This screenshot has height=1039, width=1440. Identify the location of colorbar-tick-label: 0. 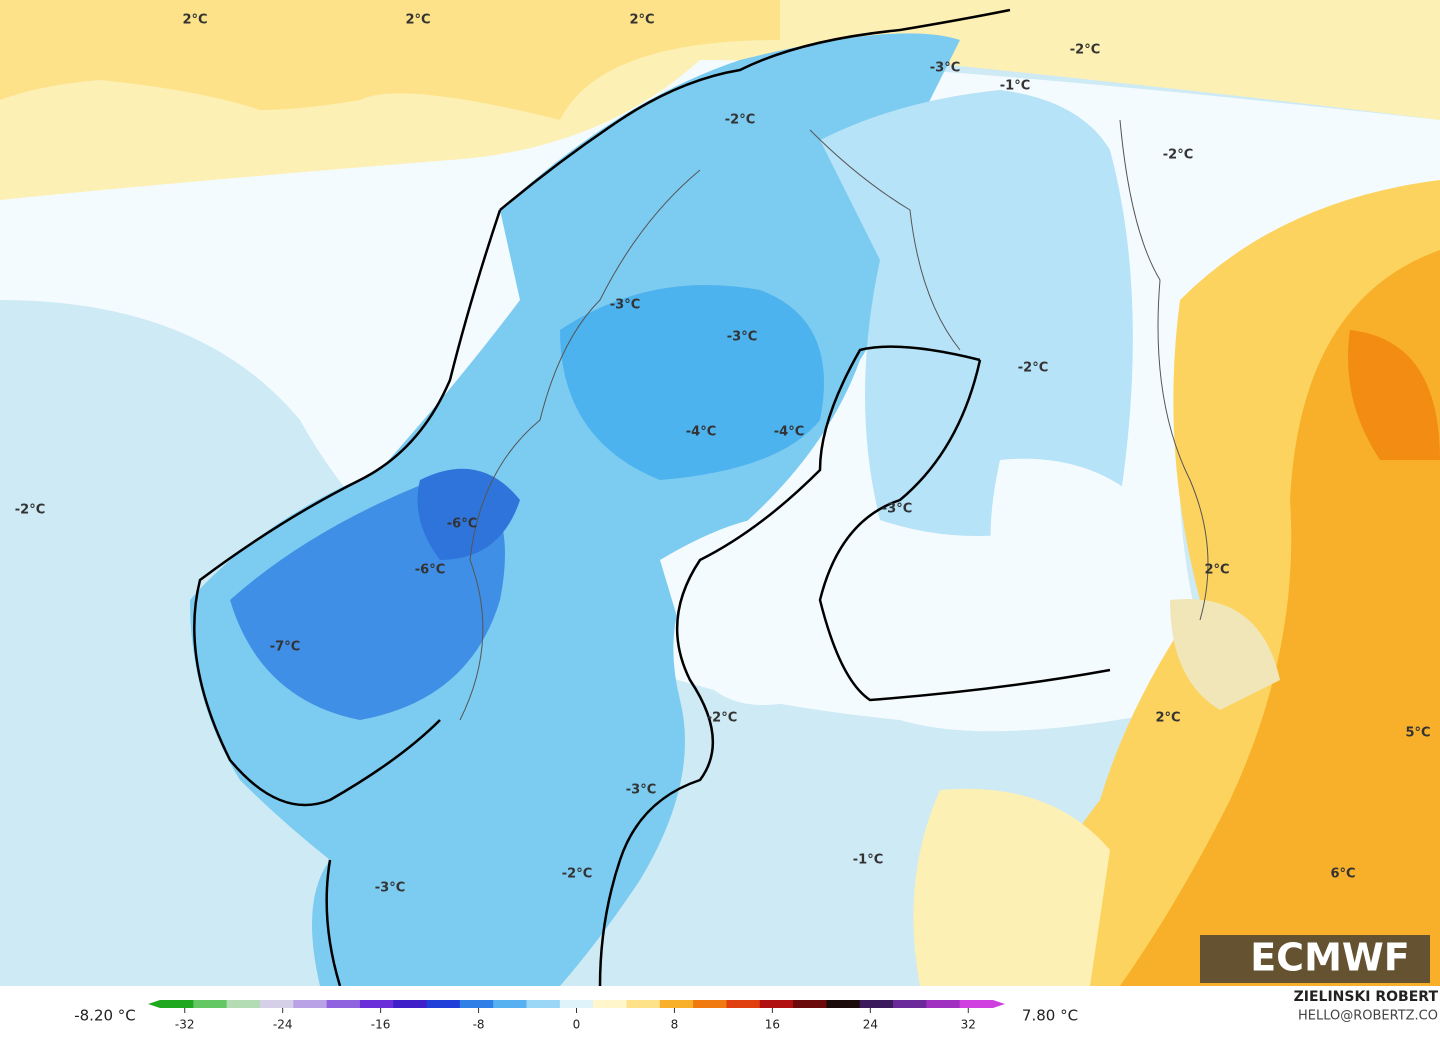
(577, 1025).